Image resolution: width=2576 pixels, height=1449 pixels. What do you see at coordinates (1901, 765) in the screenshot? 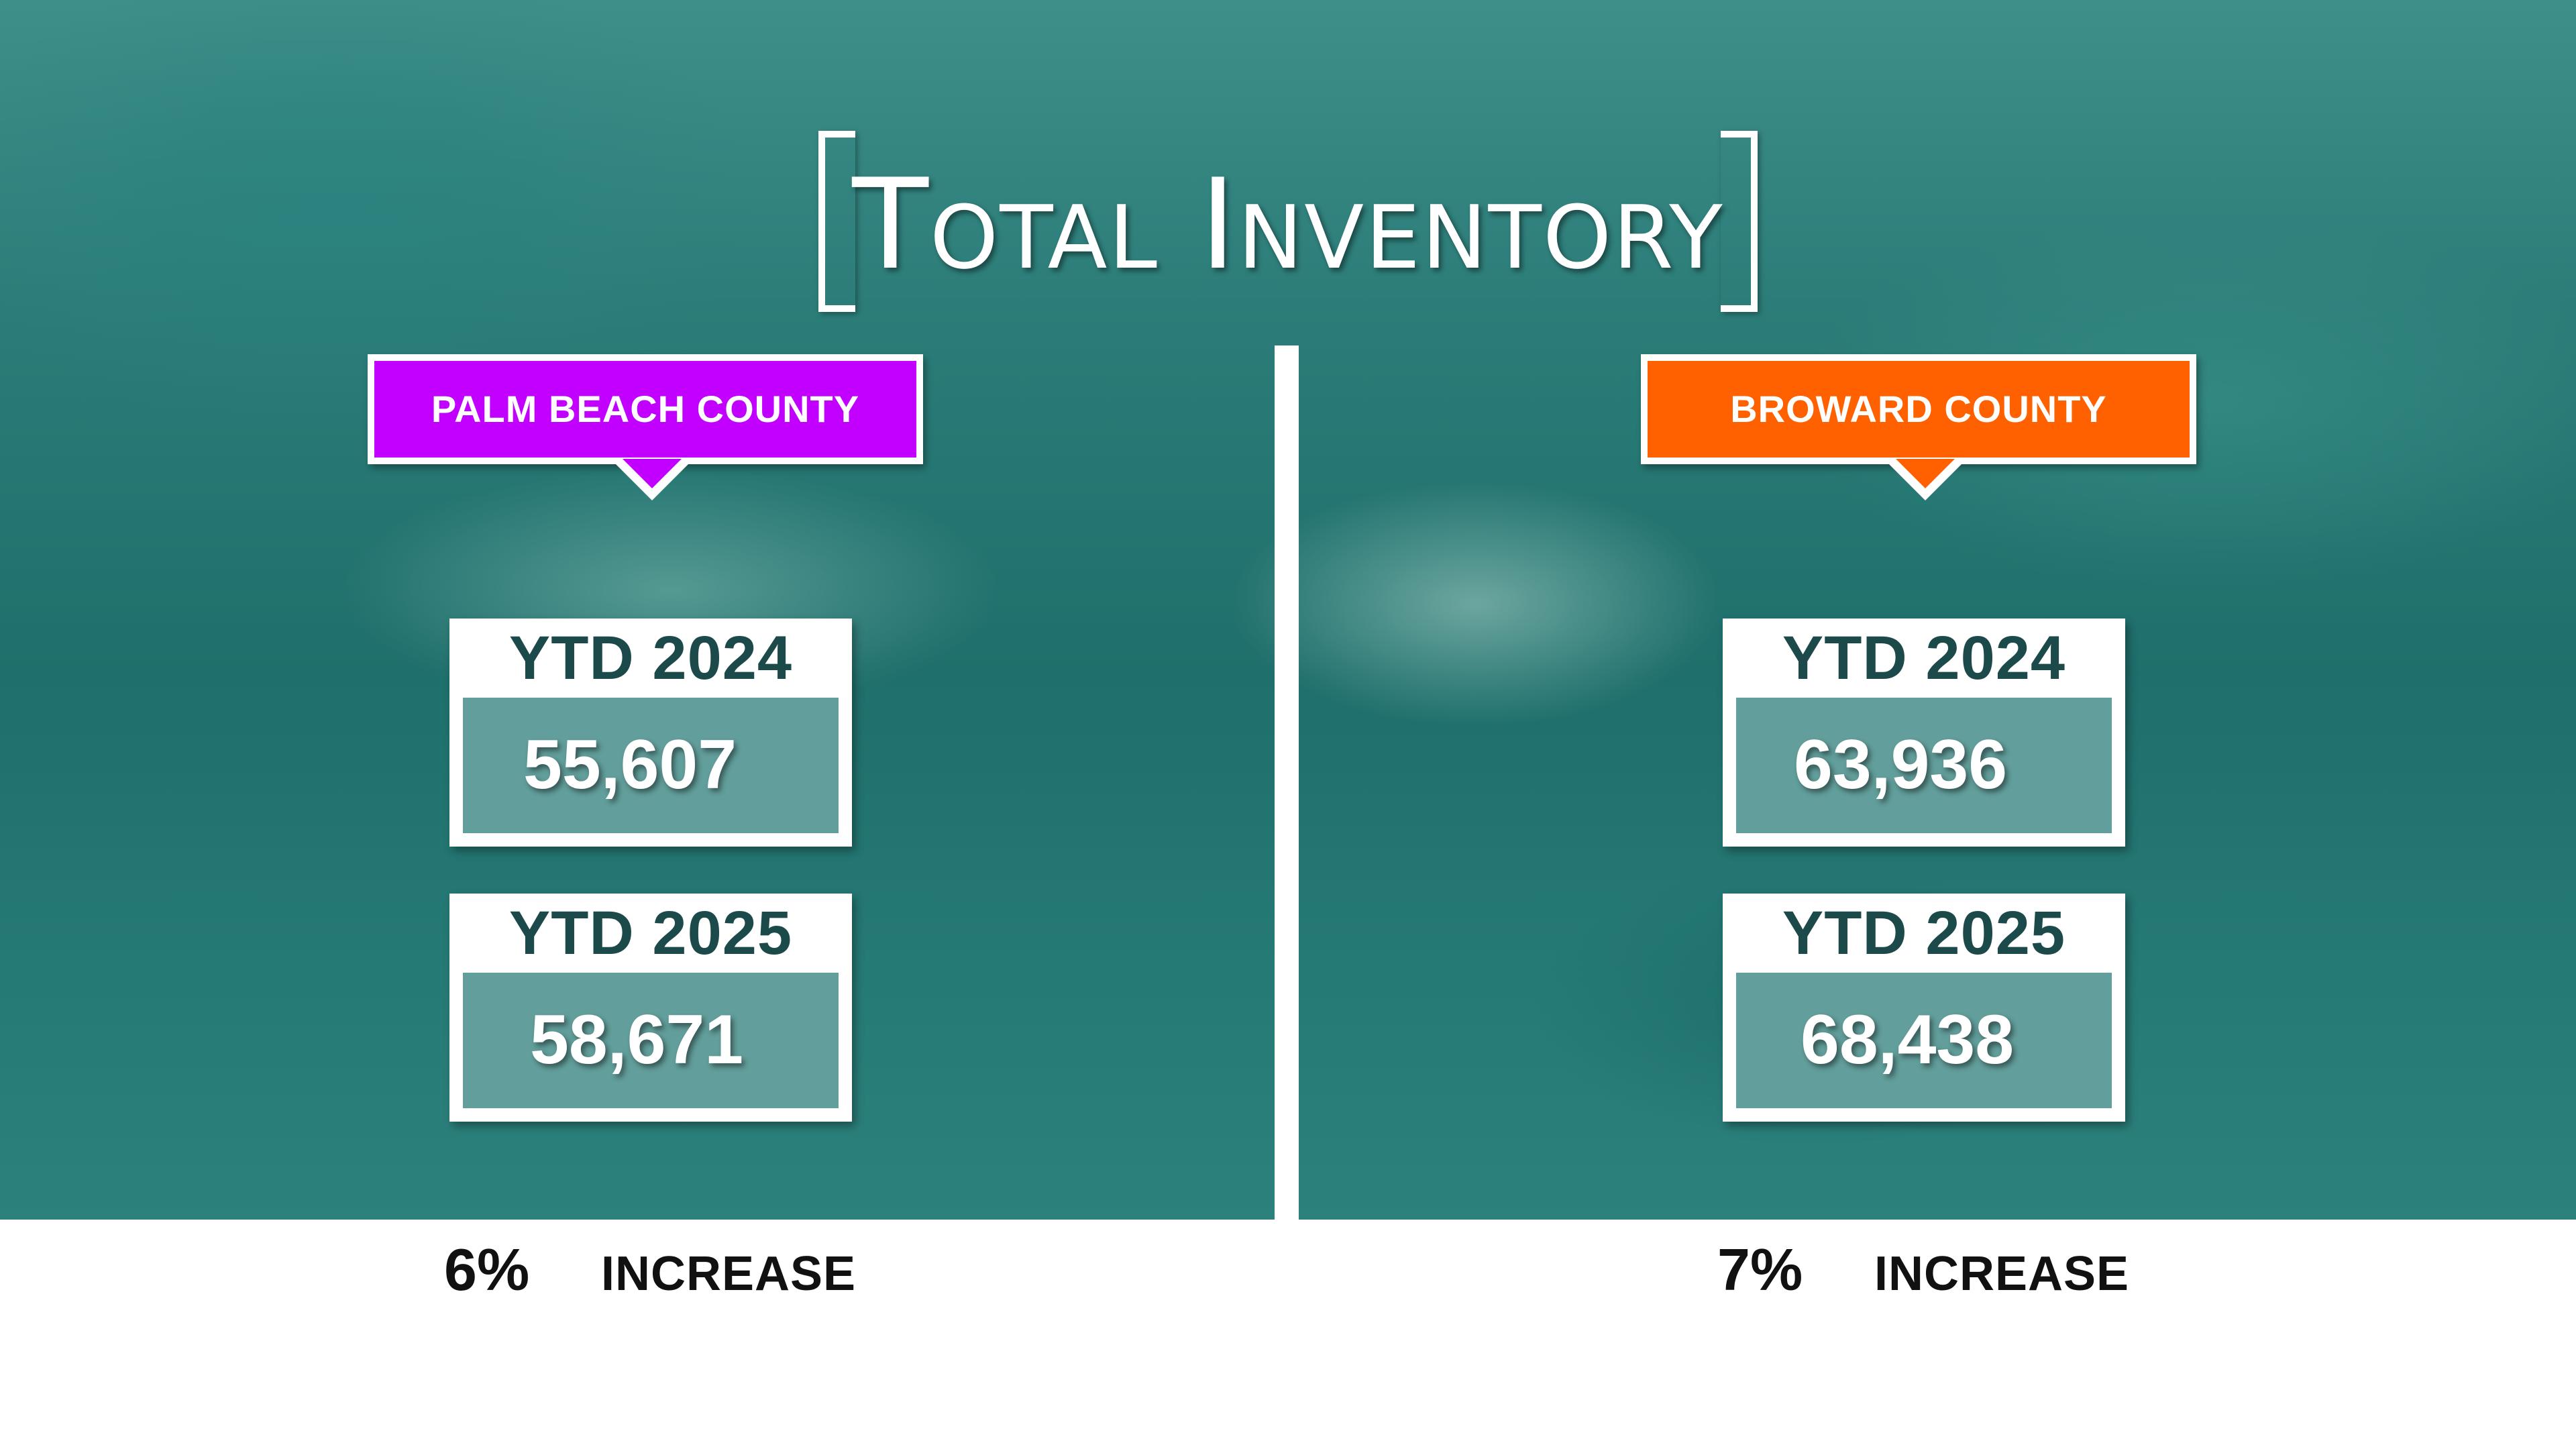
I see `broward-ytd-2024-value: 63,936` at bounding box center [1901, 765].